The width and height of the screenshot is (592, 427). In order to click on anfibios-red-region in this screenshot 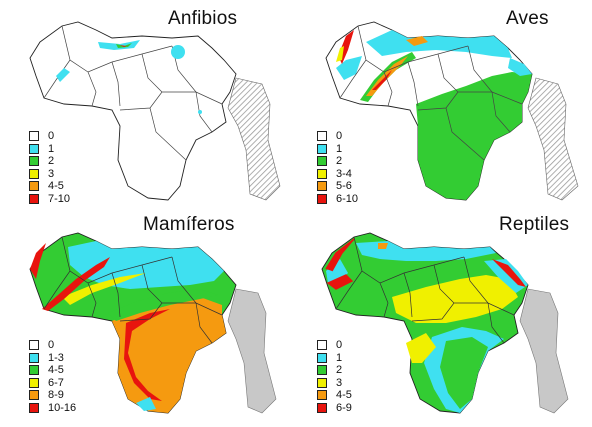, I will do `click(125, 46)`.